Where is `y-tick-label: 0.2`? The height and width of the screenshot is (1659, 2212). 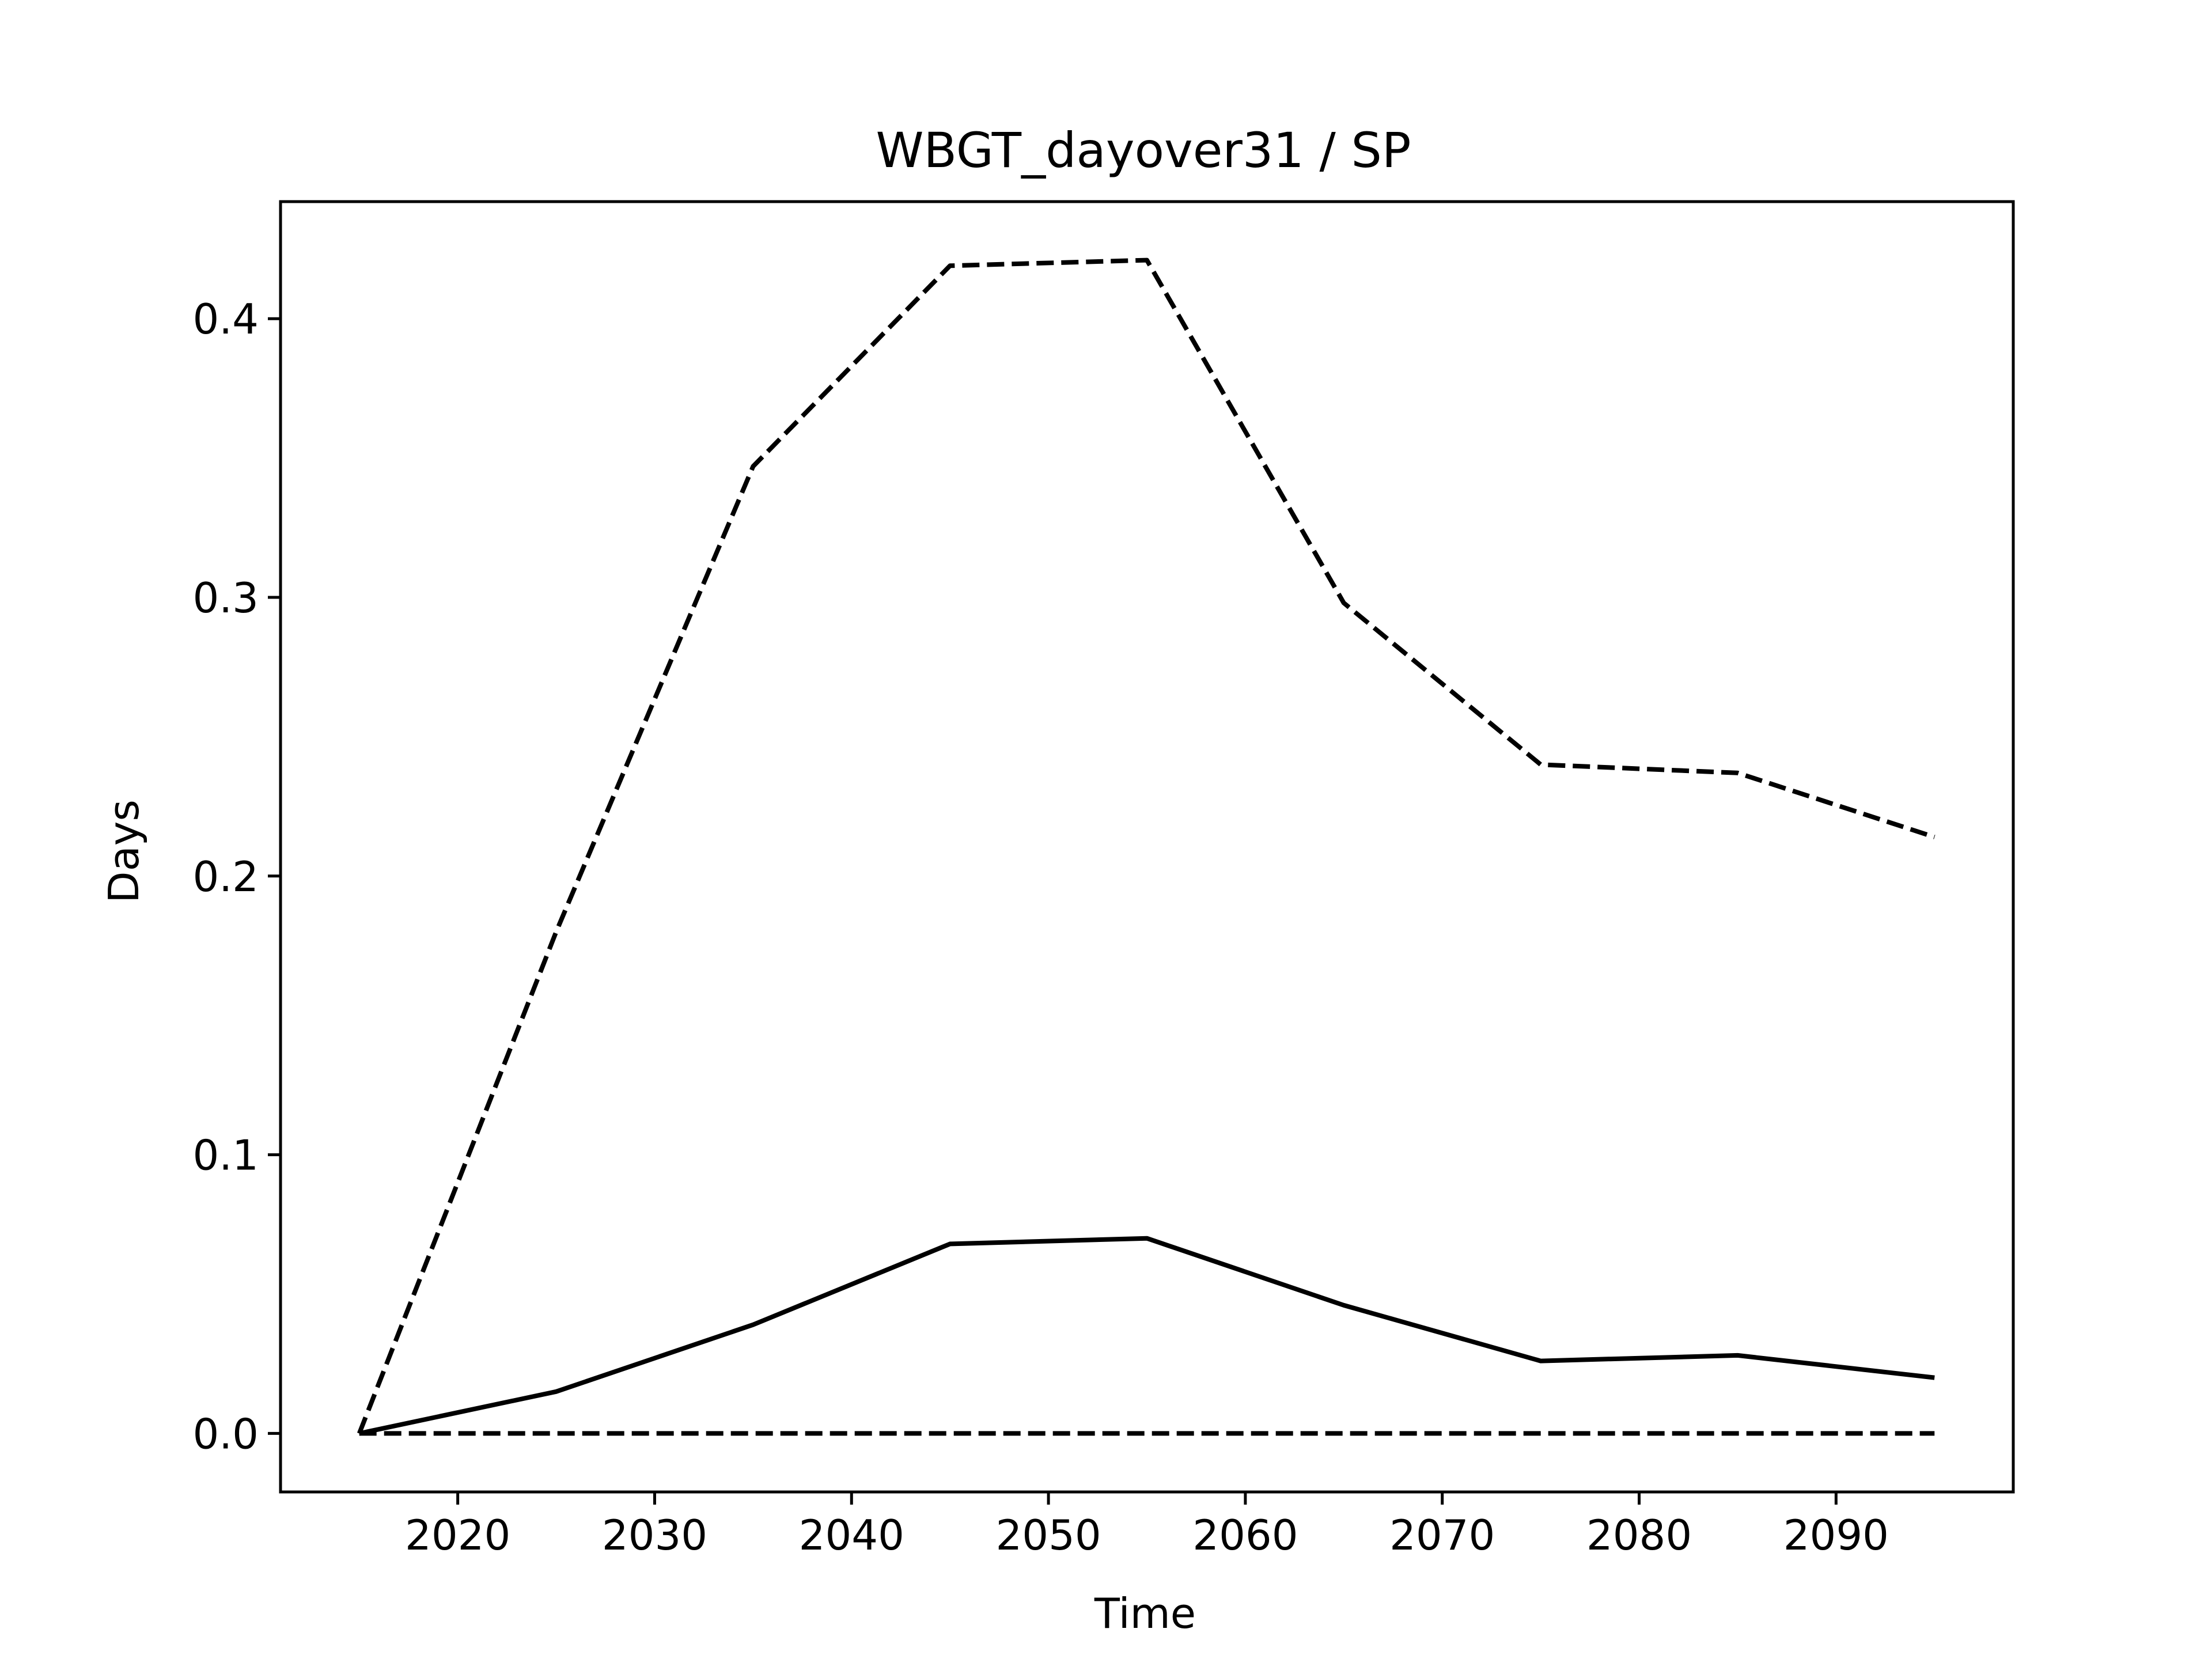 y-tick-label: 0.2 is located at coordinates (225, 877).